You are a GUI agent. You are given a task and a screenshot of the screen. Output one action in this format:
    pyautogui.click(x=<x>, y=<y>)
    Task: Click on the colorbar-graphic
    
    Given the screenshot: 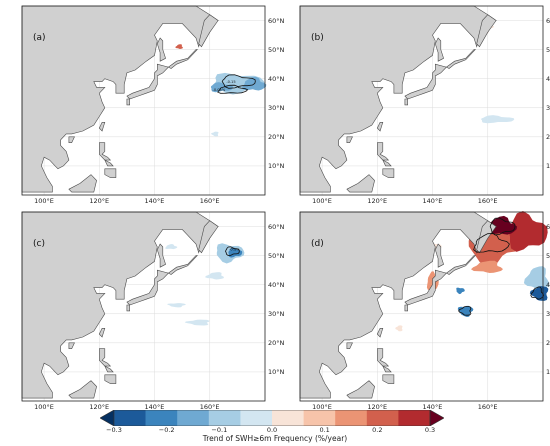 What is the action you would take?
    pyautogui.click(x=272, y=418)
    